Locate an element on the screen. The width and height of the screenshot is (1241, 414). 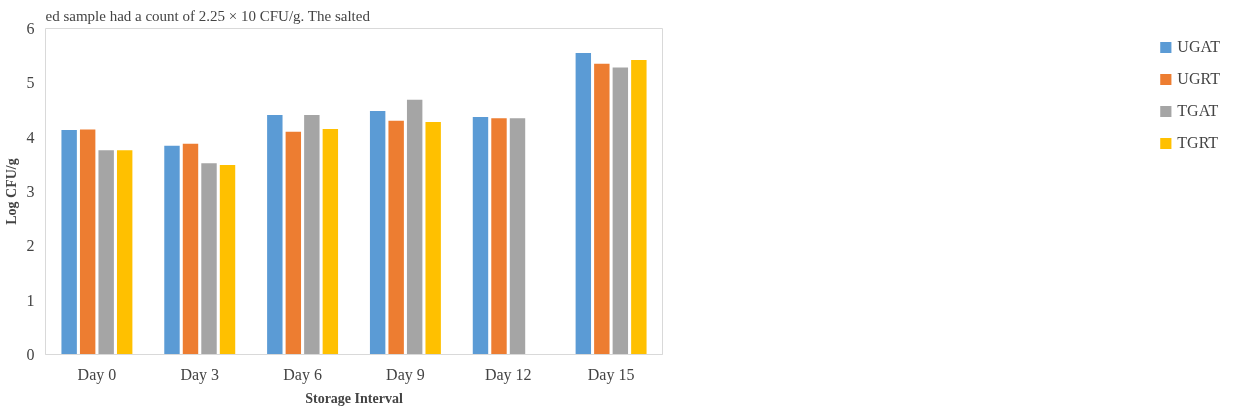
x-axis-title: Storage Interval is located at coordinates (354, 398).